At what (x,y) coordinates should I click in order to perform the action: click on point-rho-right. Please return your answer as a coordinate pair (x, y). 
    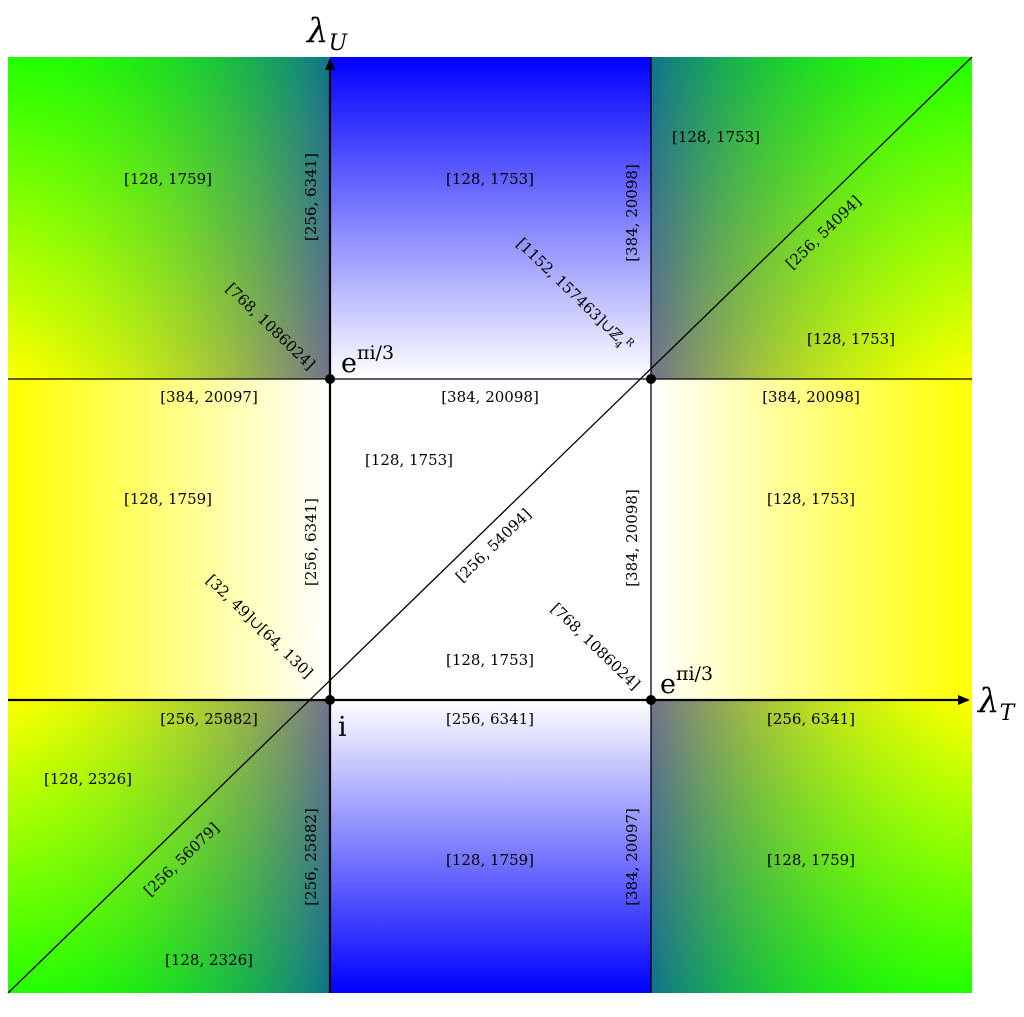
    Looking at the image, I should click on (651, 700).